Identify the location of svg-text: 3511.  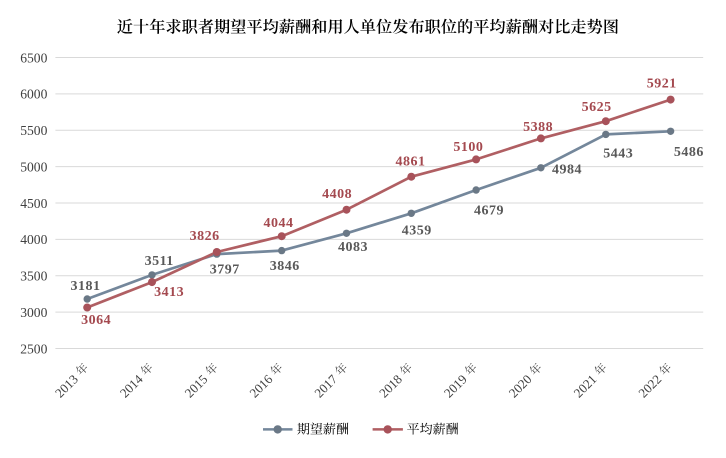
(159, 261).